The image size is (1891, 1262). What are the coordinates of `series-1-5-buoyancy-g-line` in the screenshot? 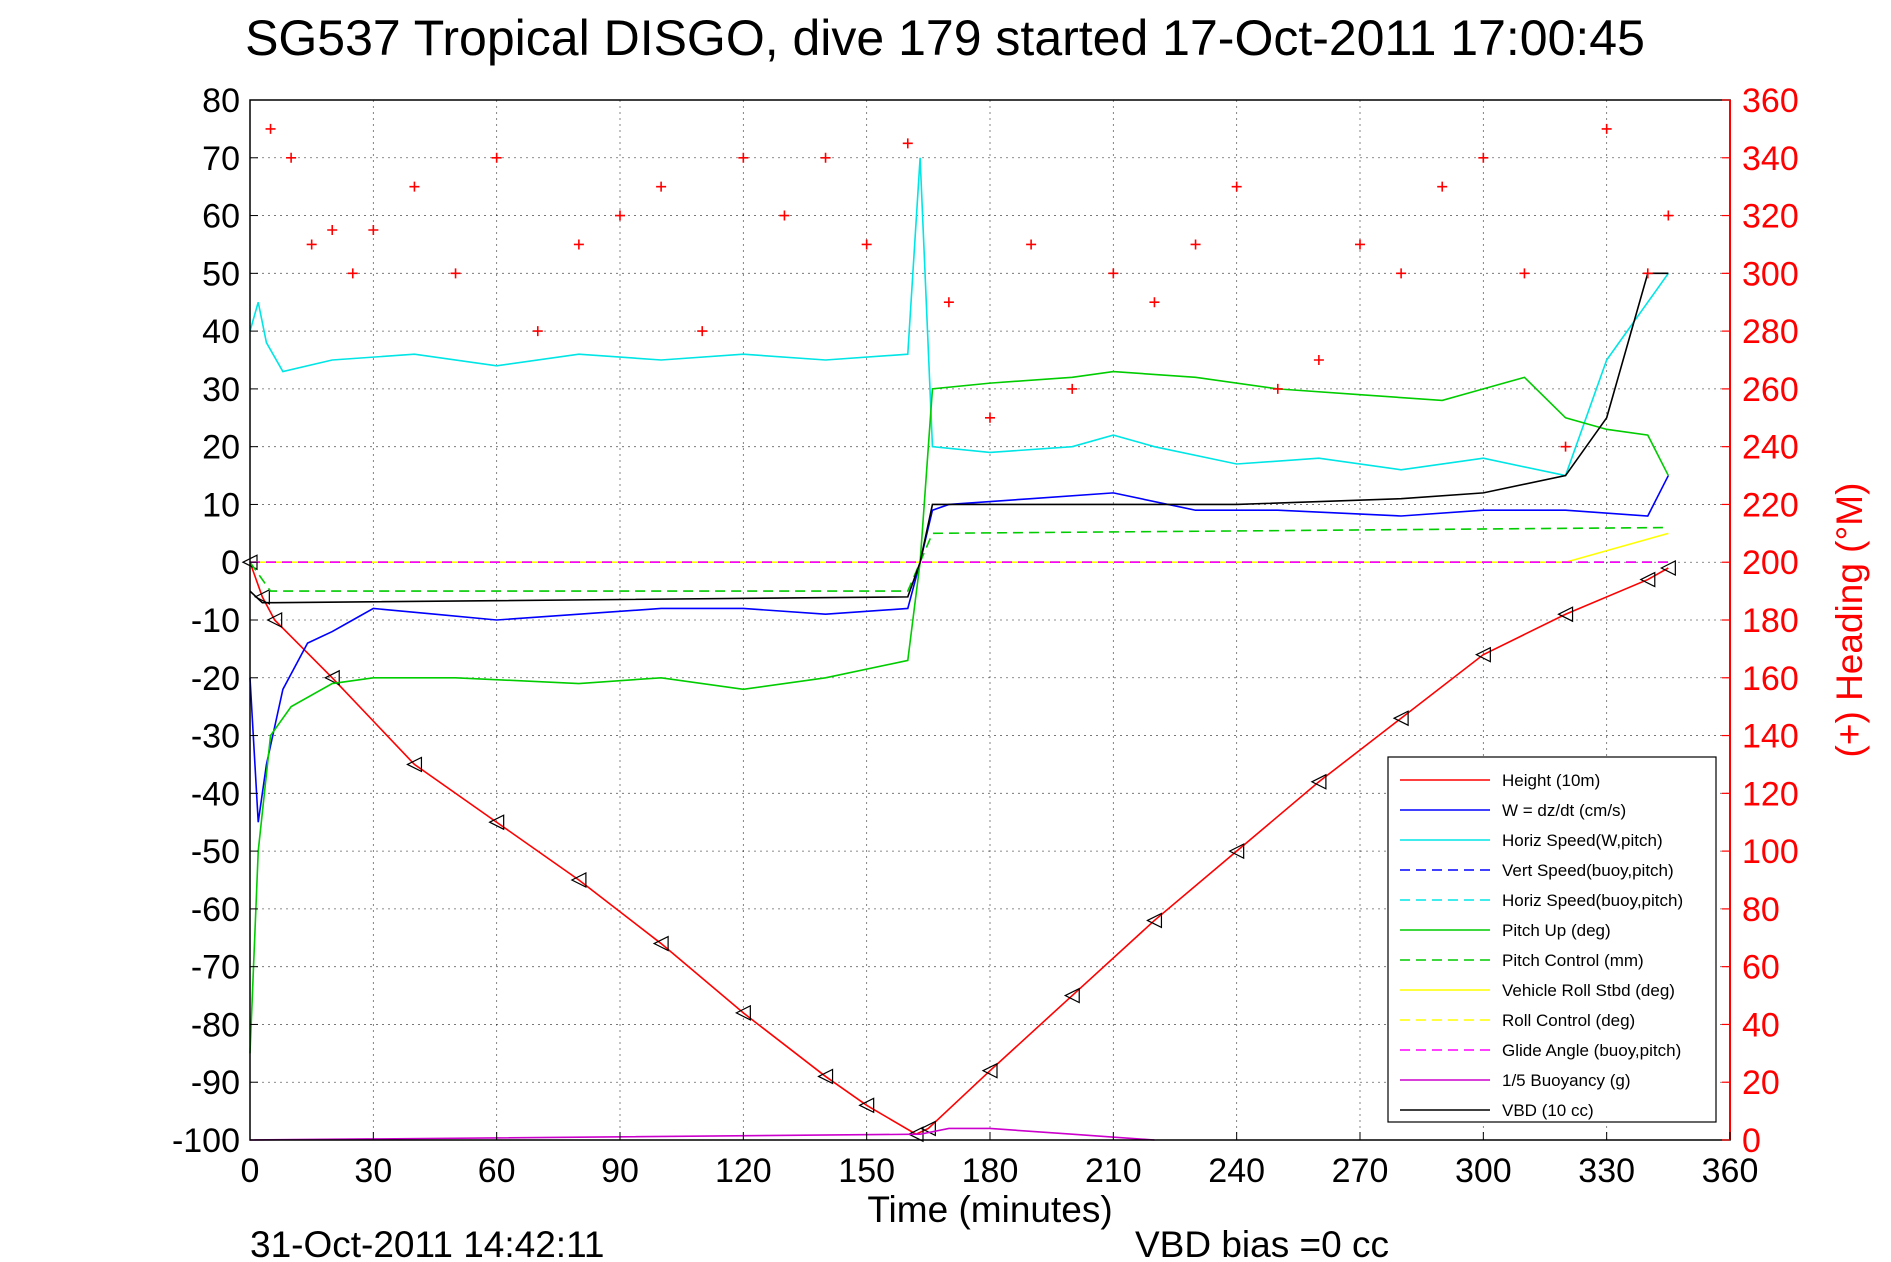 It's located at (702, 1134).